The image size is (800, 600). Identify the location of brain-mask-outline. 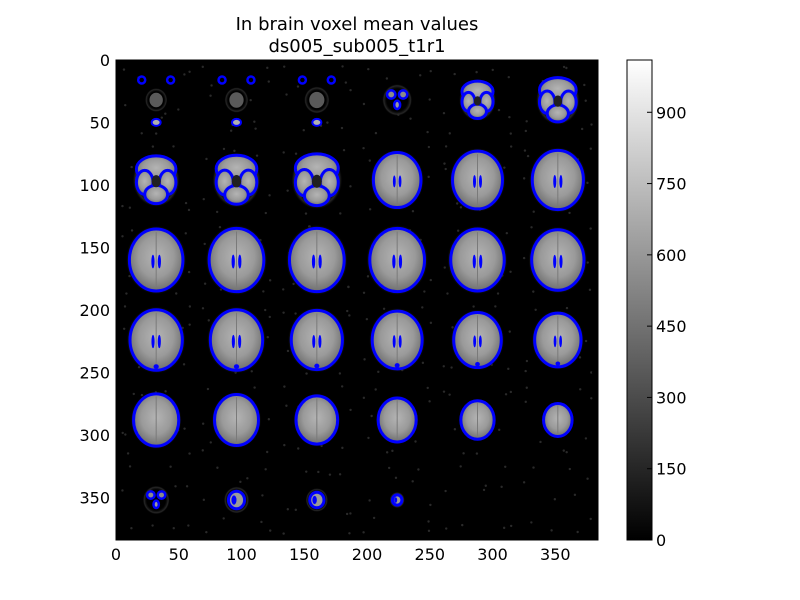
(557, 113).